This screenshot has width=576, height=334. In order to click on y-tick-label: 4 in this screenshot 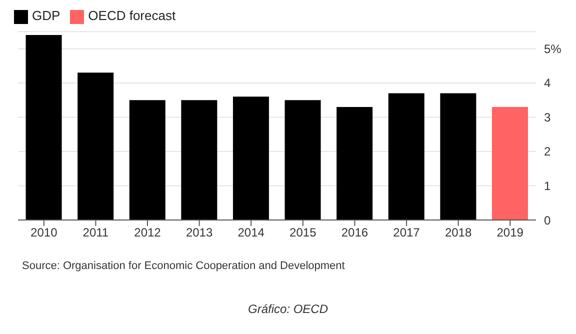, I will do `click(547, 83)`.